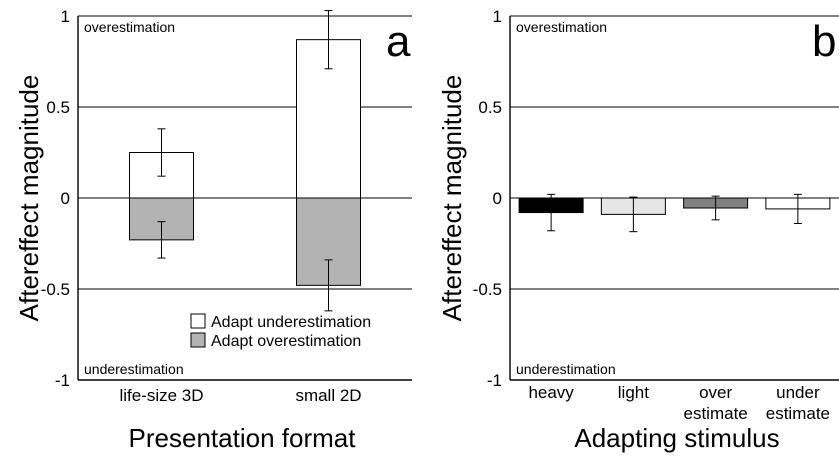 The width and height of the screenshot is (839, 458). I want to click on panel-b-y-axis-label: Aftereffect magnitude, so click(452, 198).